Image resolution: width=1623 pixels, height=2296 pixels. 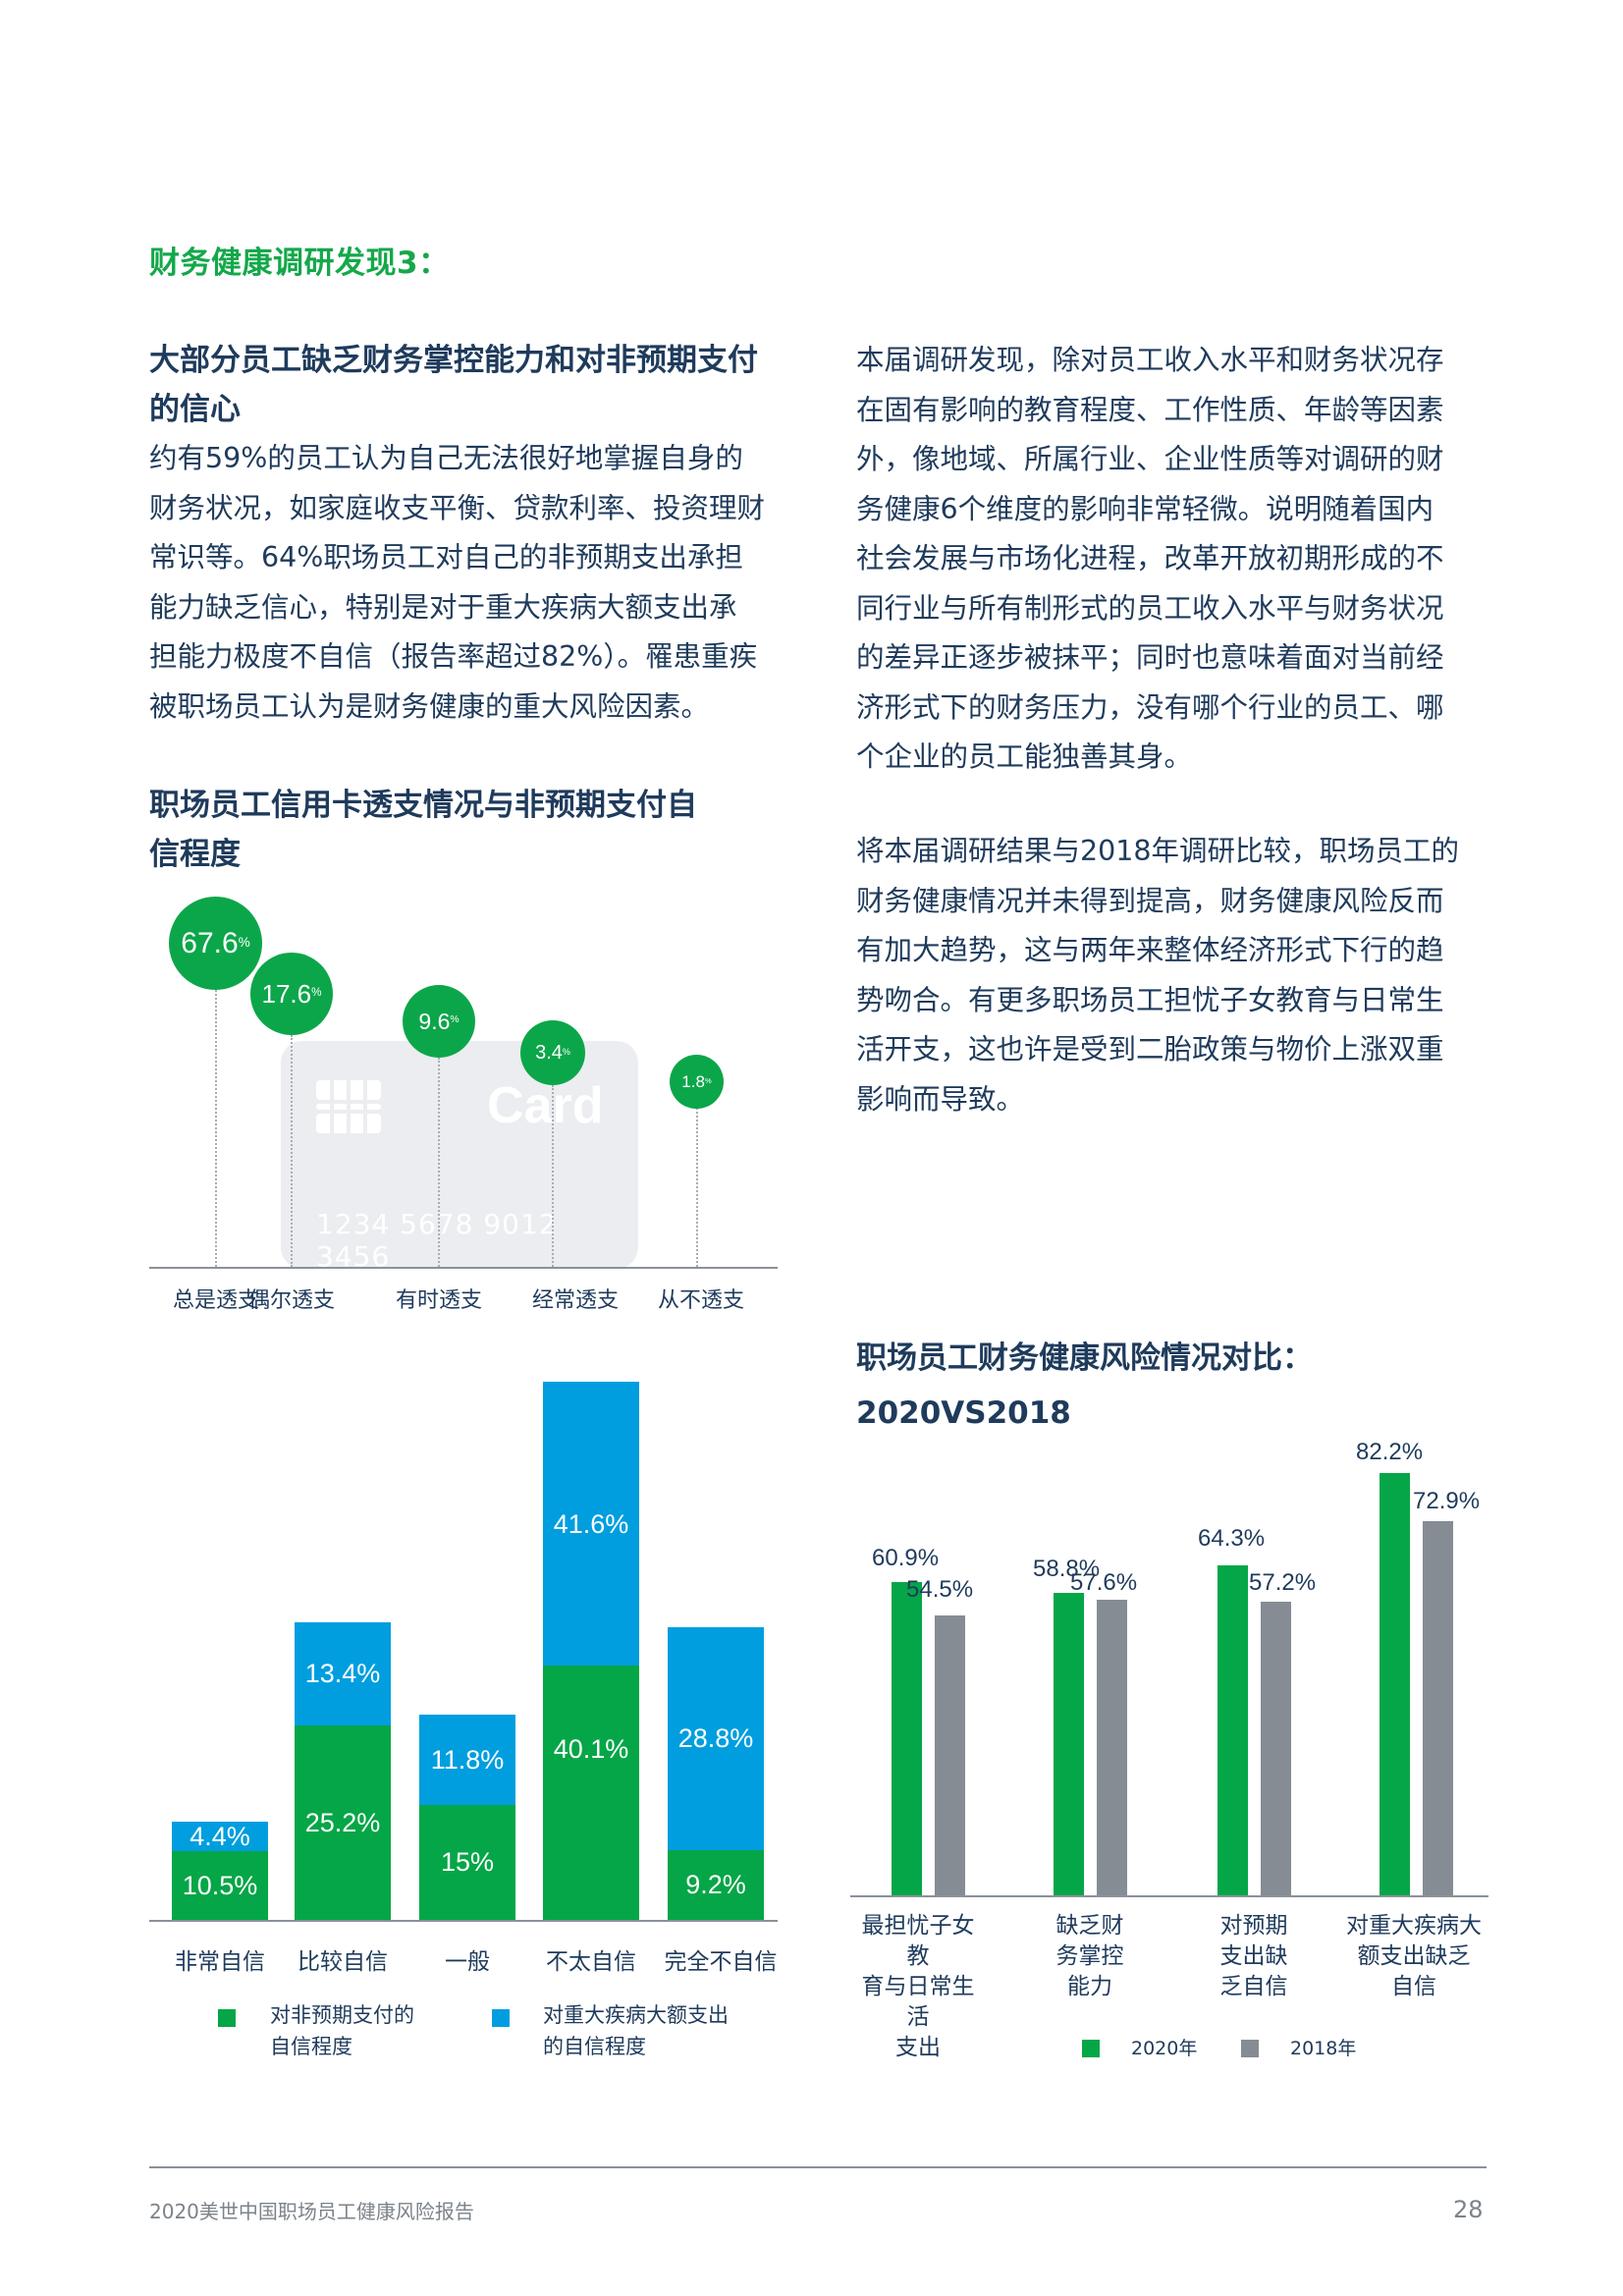 What do you see at coordinates (591, 1749) in the screenshot?
I see `segment-label: 40.1%` at bounding box center [591, 1749].